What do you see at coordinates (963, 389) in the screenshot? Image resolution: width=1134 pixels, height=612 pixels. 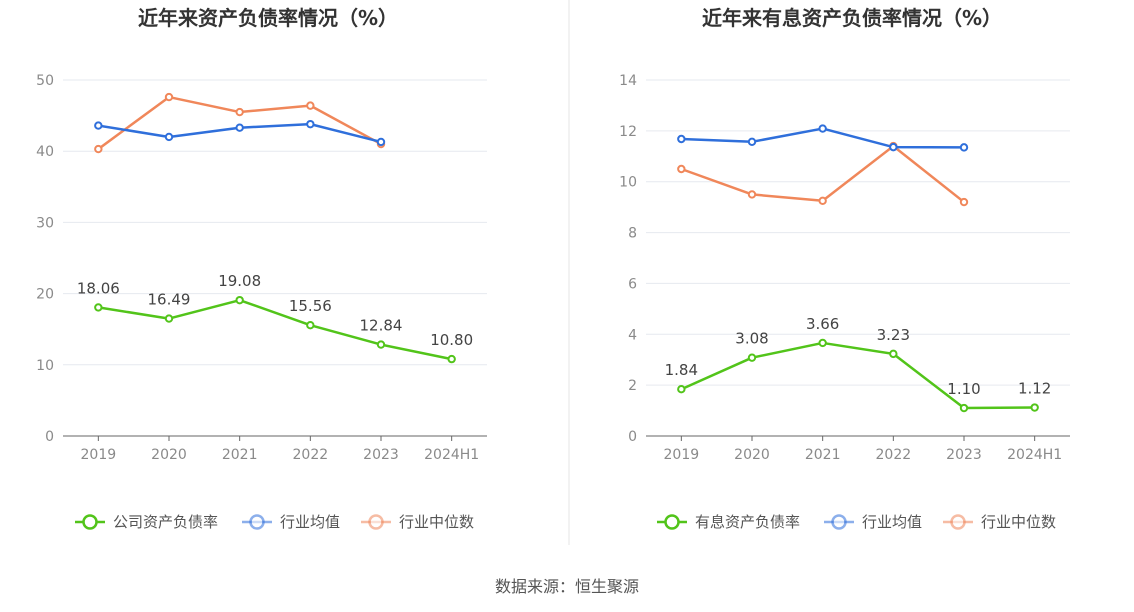 I see `data-label: 1.10` at bounding box center [963, 389].